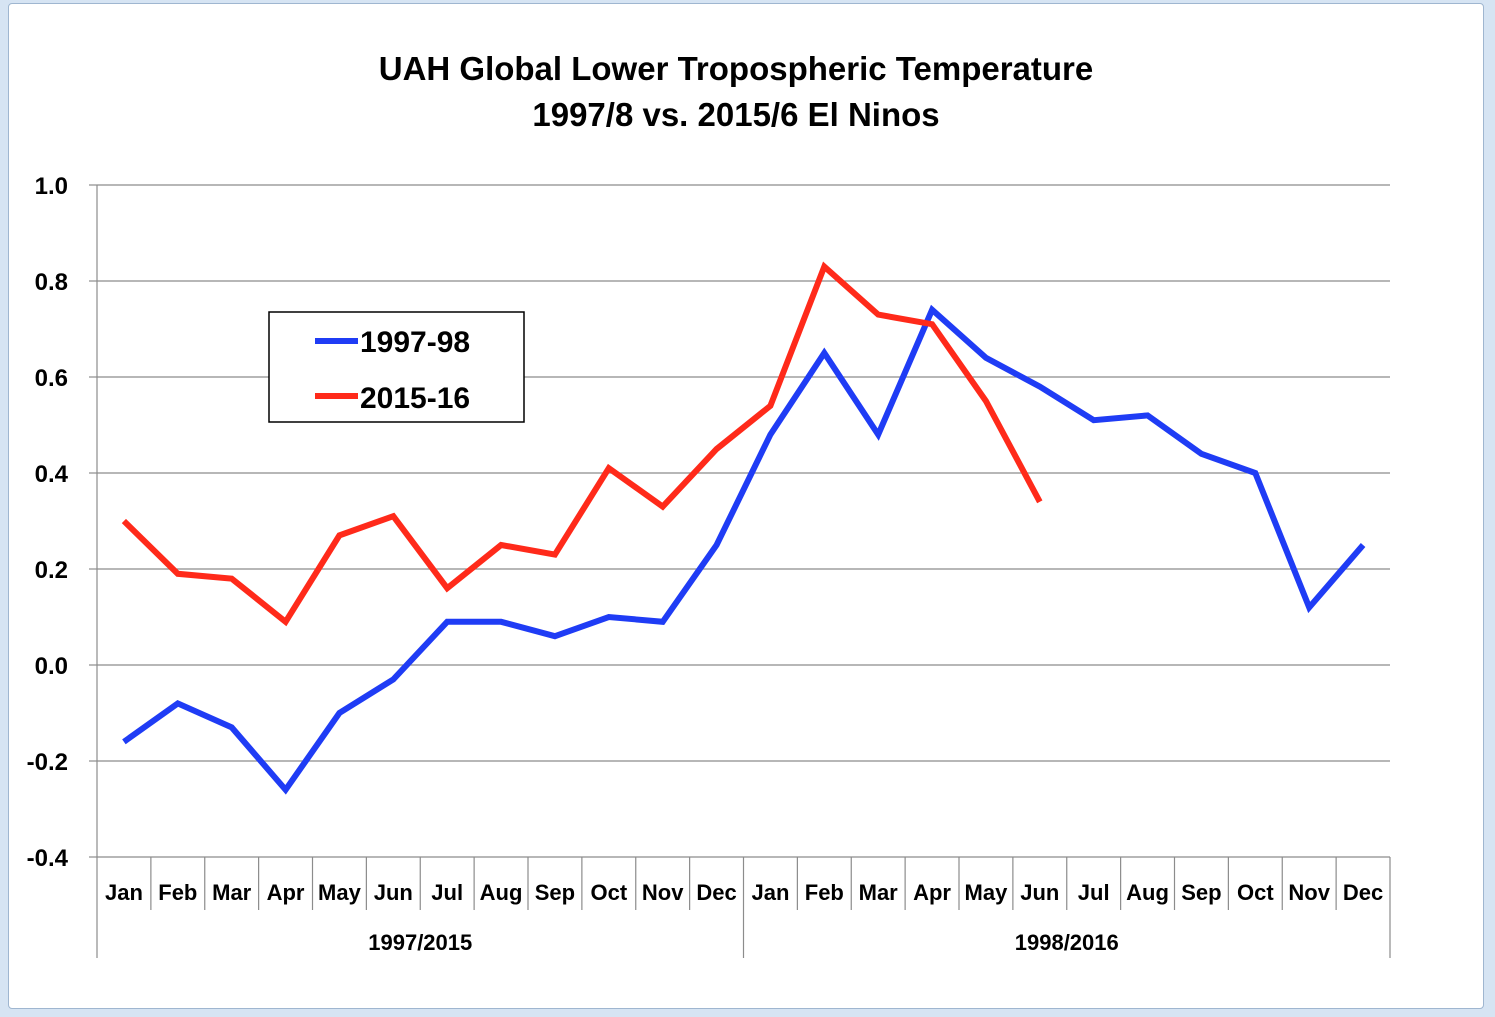 The width and height of the screenshot is (1495, 1017). I want to click on chart-title-line-2: 1997/8 vs. 2015/6 El Ninos, so click(735, 114).